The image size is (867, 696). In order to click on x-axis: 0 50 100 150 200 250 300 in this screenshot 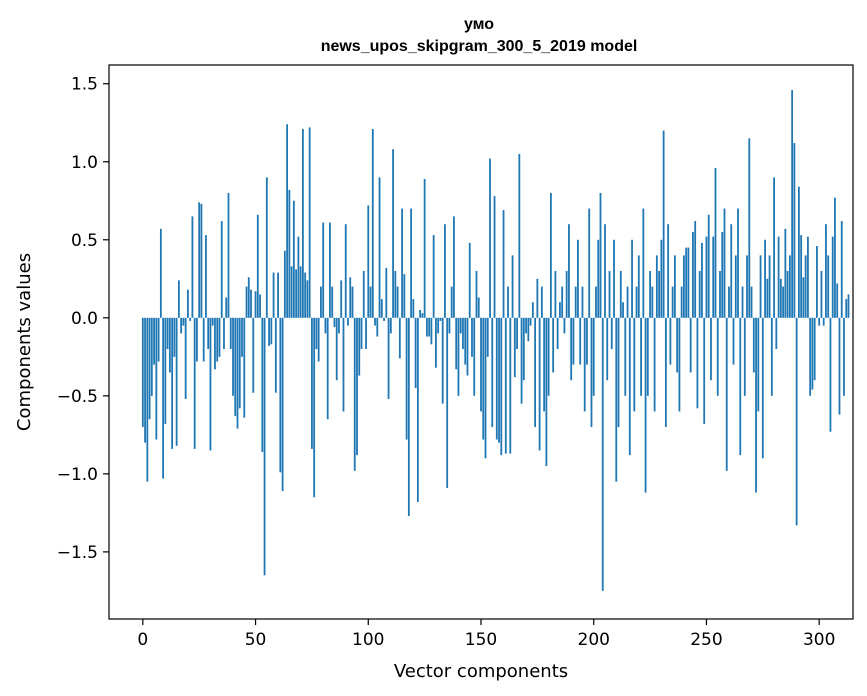, I will do `click(486, 634)`.